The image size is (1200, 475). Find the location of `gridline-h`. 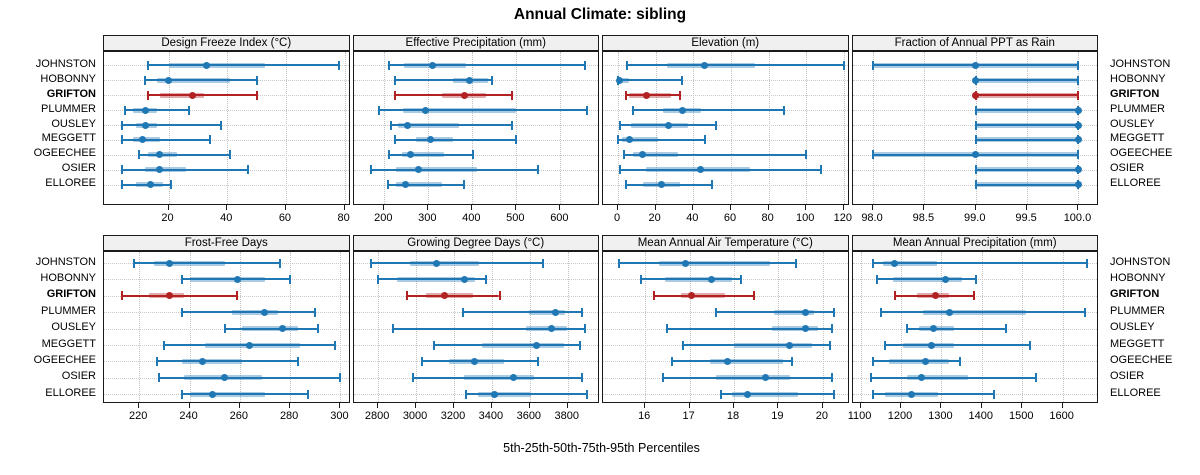

gridline-h is located at coordinates (226, 185).